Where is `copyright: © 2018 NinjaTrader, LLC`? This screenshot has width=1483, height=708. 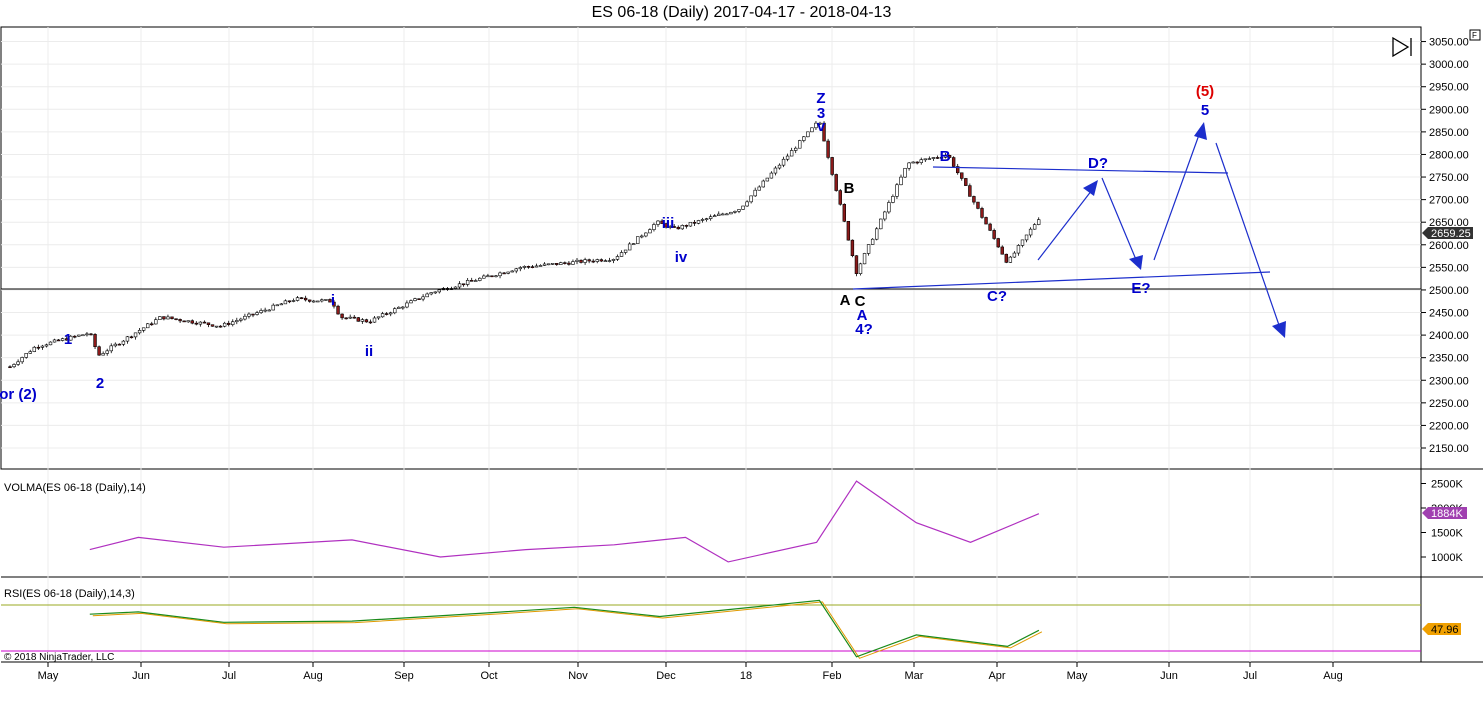
copyright: © 2018 NinjaTrader, LLC is located at coordinates (59, 657).